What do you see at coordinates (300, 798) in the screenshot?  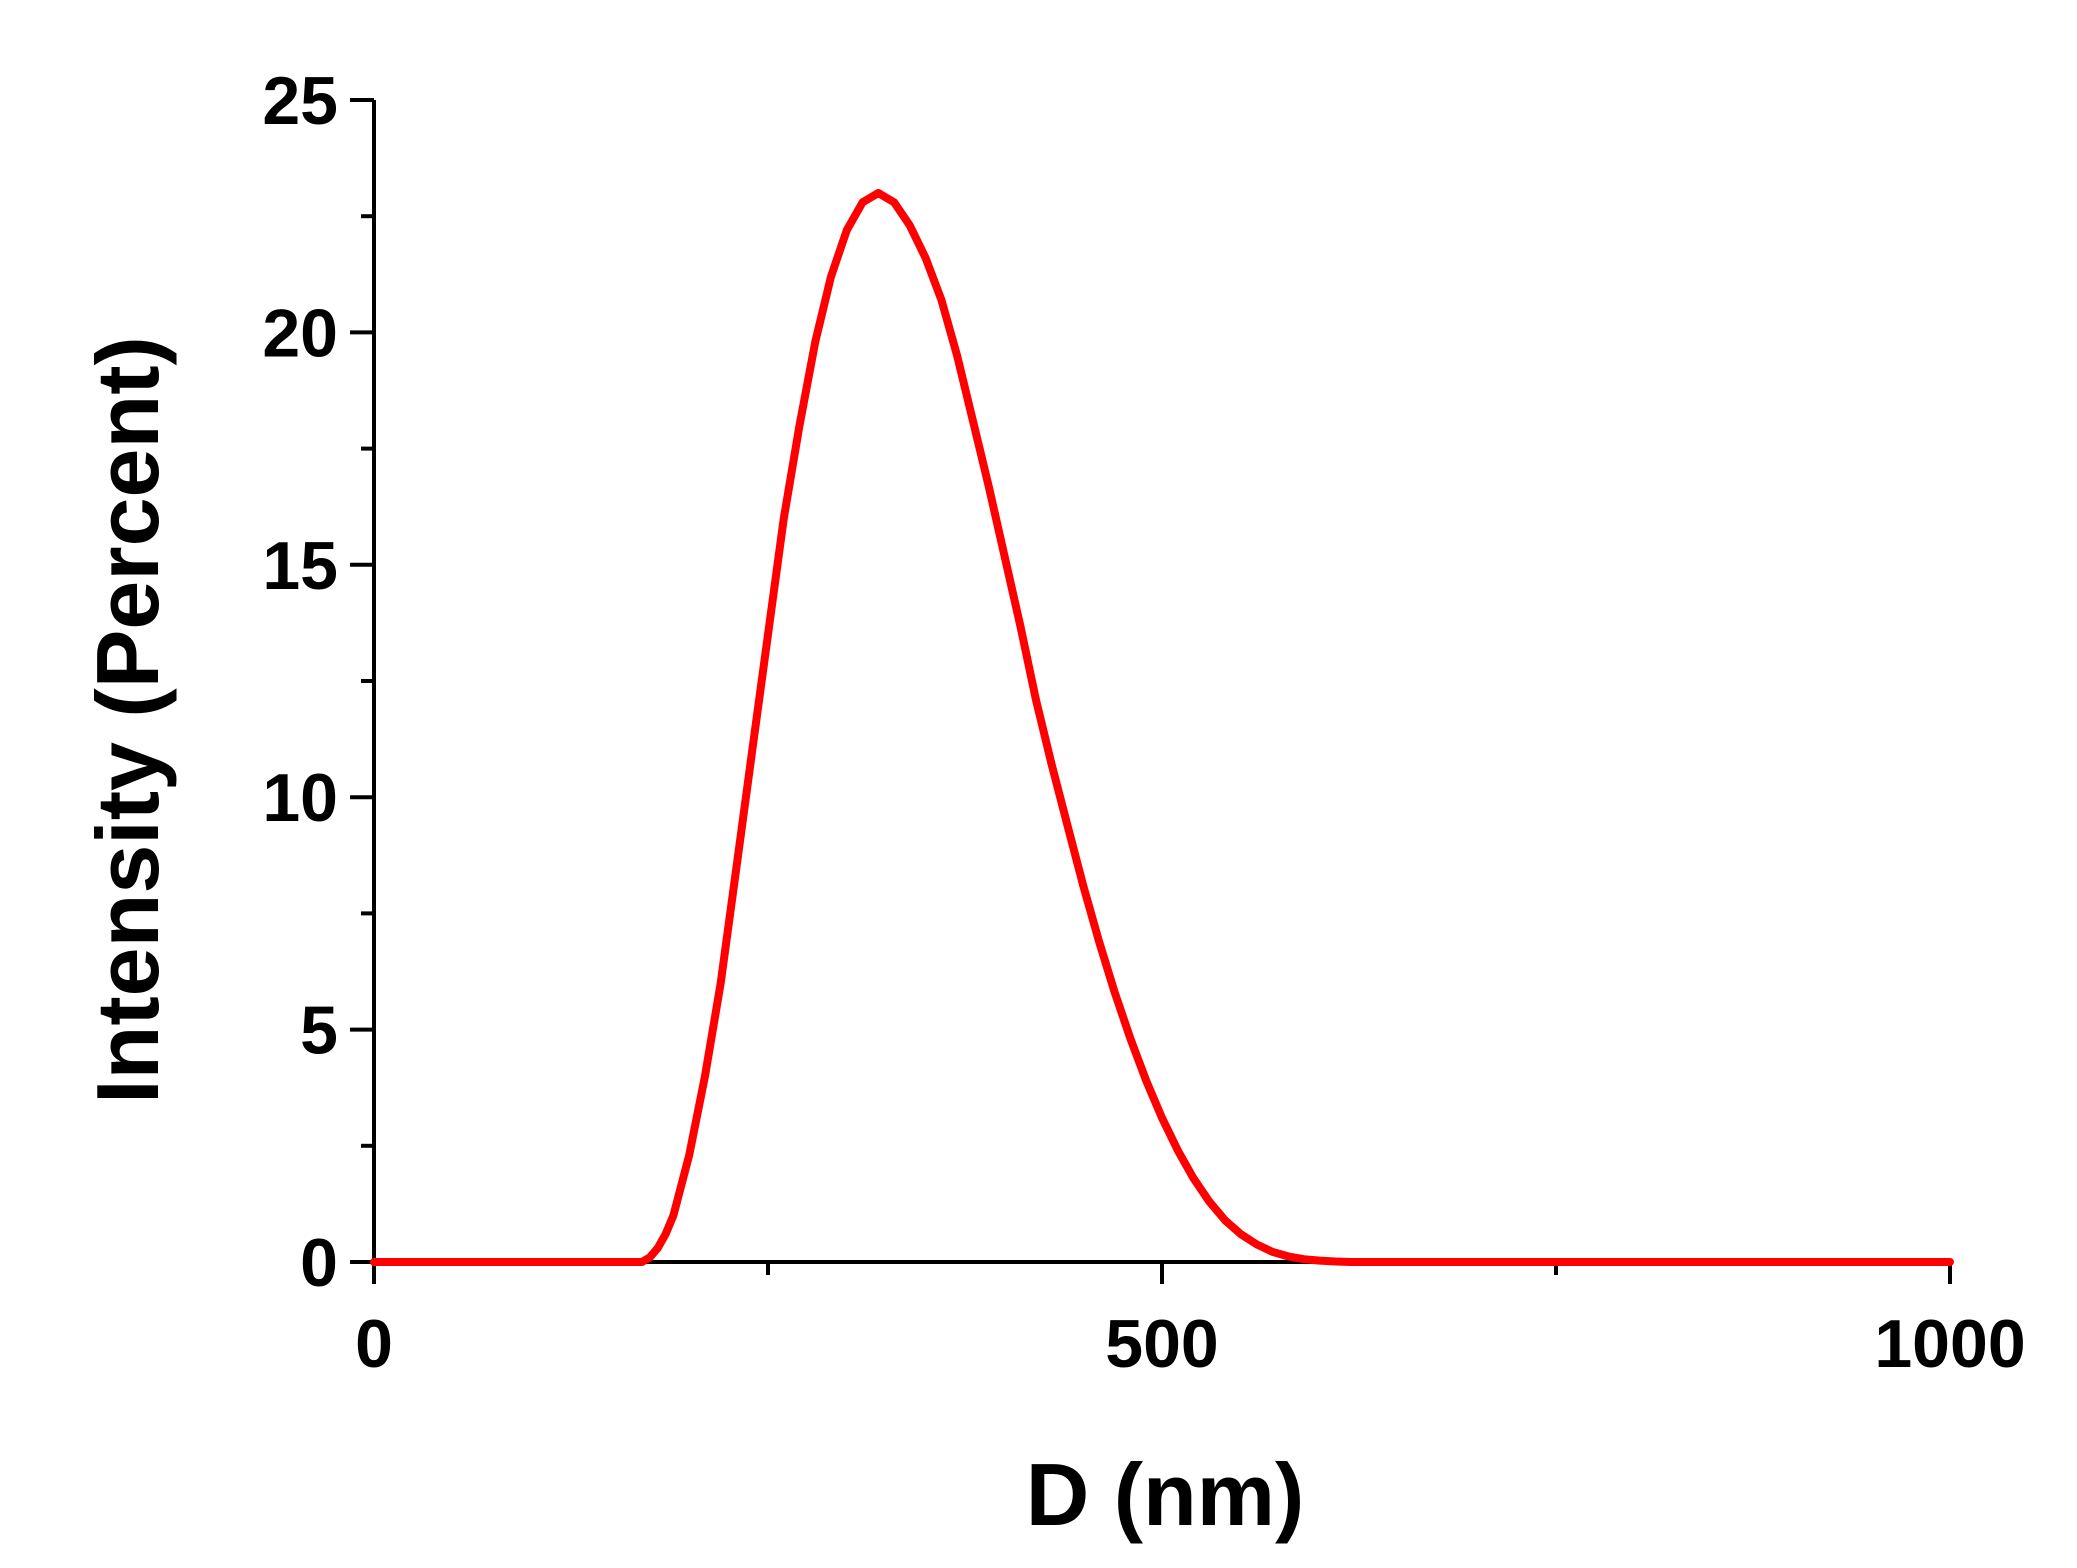 I see `y-tick-label: 10` at bounding box center [300, 798].